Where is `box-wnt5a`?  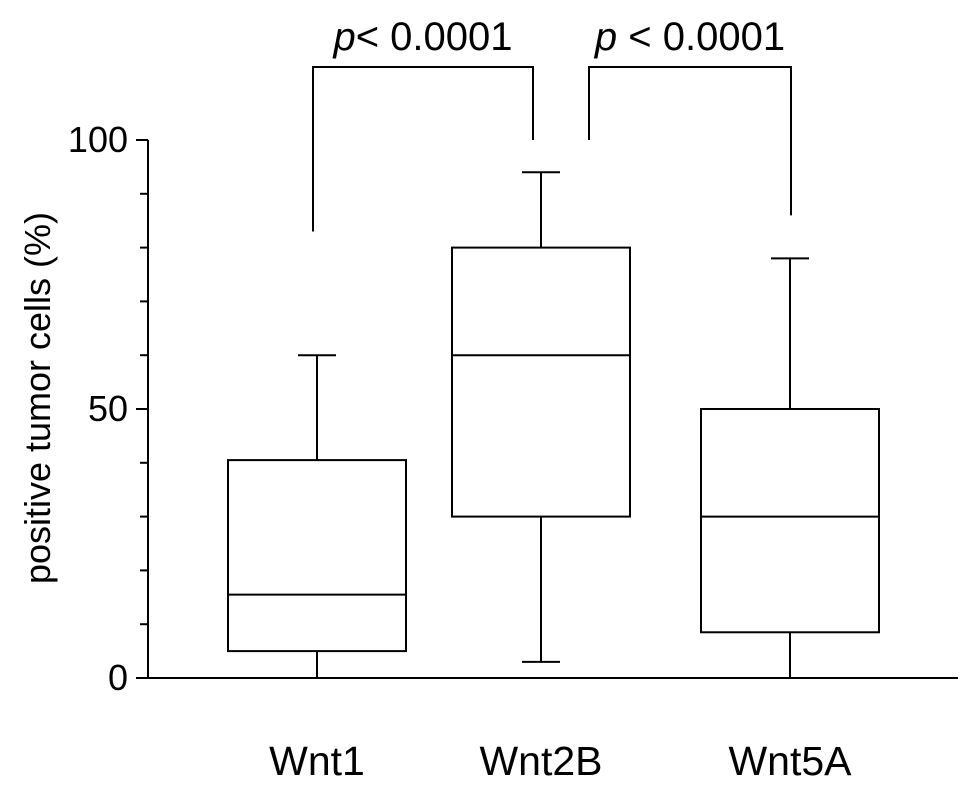 box-wnt5a is located at coordinates (790, 467).